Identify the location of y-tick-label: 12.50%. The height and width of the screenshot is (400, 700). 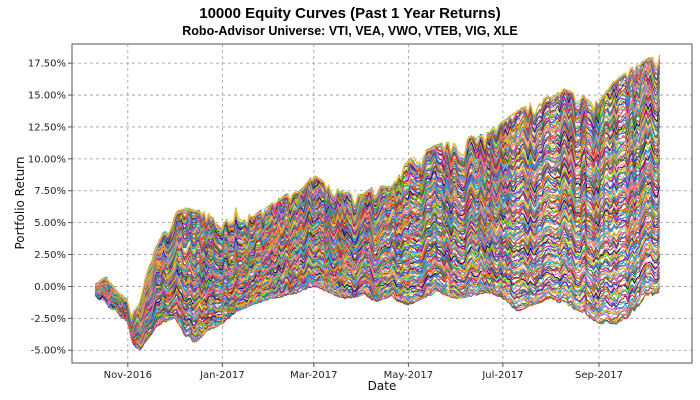
(47, 127).